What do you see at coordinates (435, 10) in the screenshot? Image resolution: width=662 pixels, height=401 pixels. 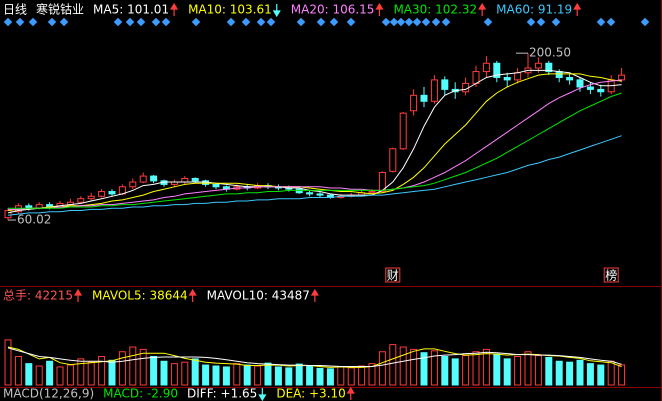 I see `legend-entry: MA30: 102.32` at bounding box center [435, 10].